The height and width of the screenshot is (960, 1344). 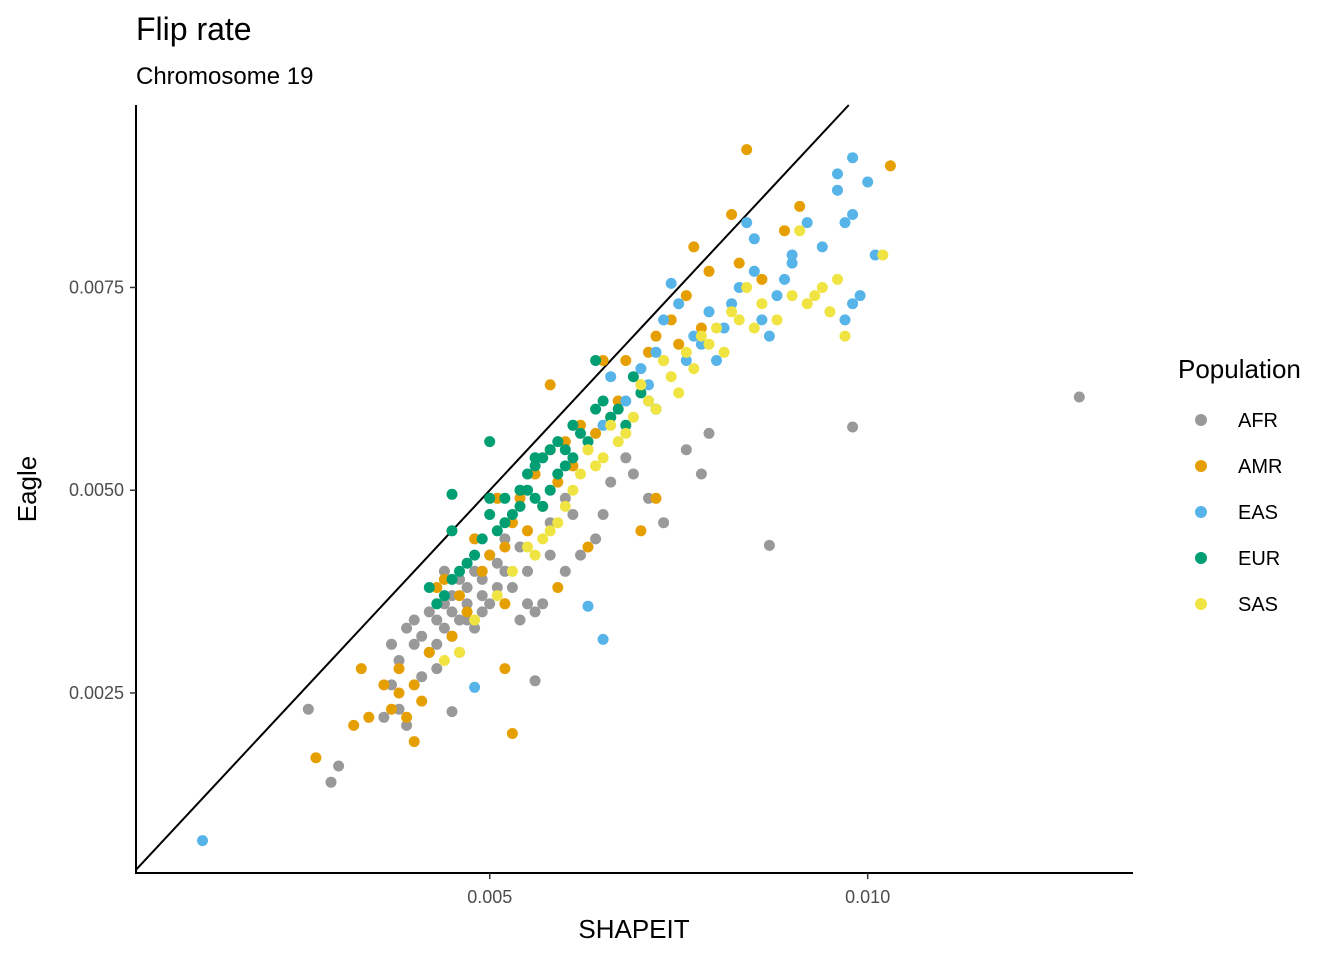 I want to click on legend-key-sas, so click(x=1201, y=604).